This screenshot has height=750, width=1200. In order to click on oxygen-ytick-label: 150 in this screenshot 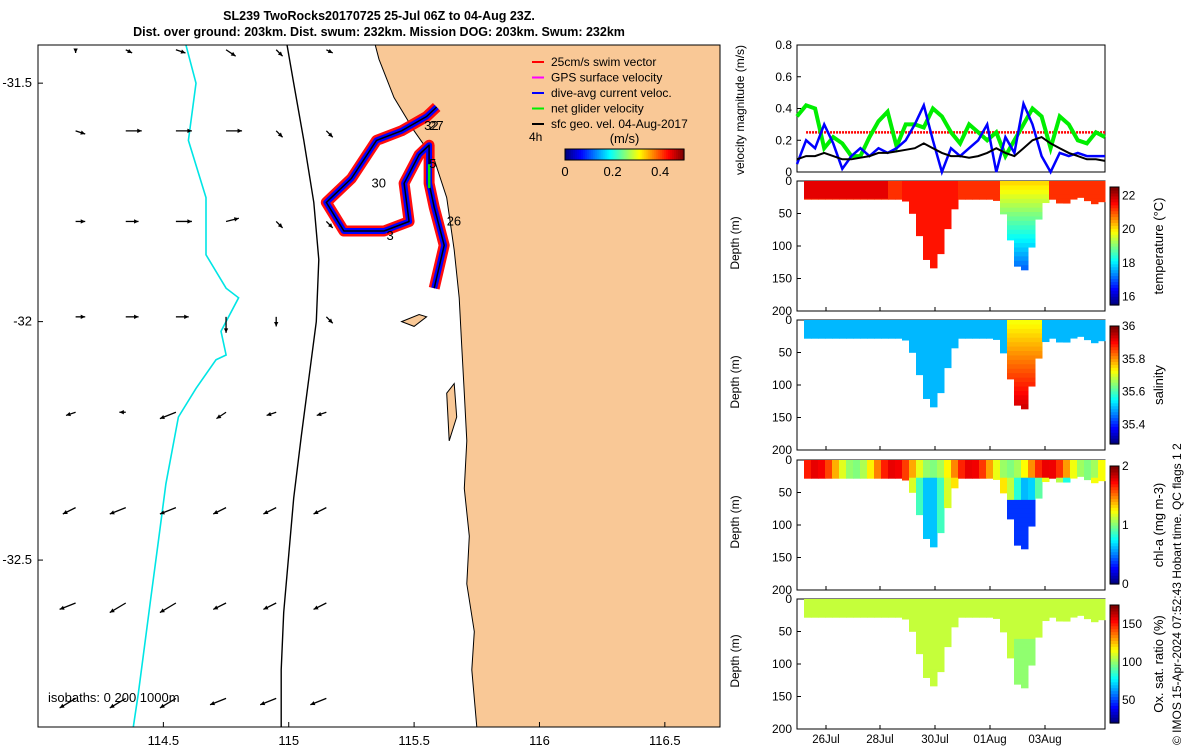, I will do `click(782, 697)`.